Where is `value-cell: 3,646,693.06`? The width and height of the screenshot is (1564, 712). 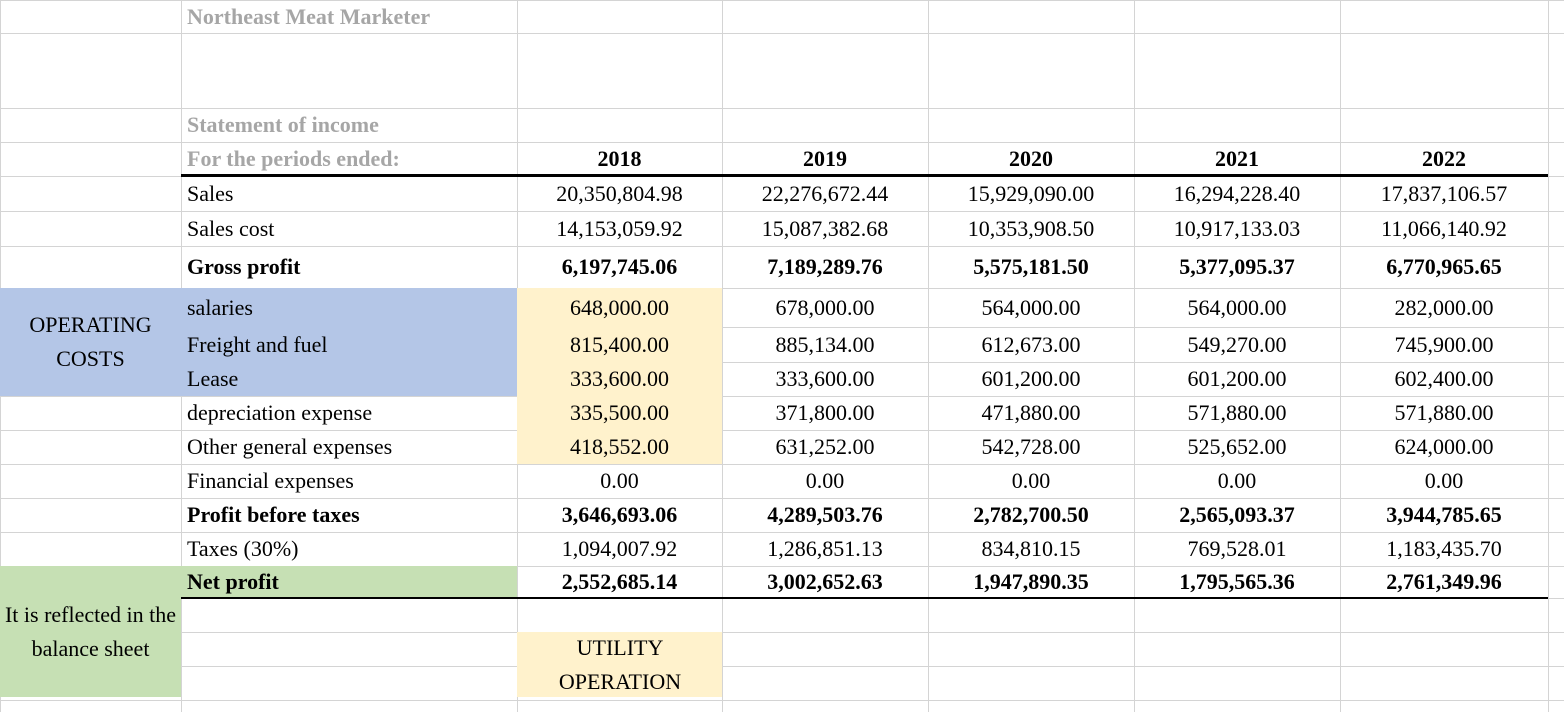
value-cell: 3,646,693.06 is located at coordinates (619, 514).